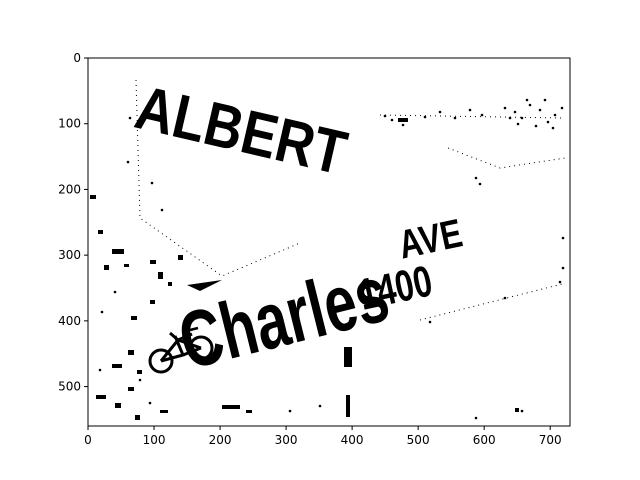  What do you see at coordinates (352, 440) in the screenshot?
I see `x-tick-label: 400` at bounding box center [352, 440].